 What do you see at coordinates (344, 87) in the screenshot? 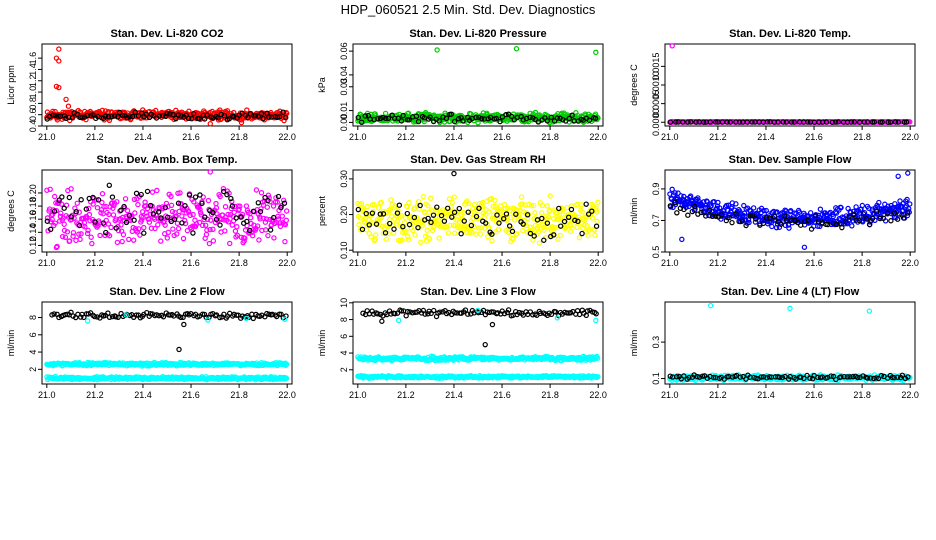
I see `y-tick-label: 0.03` at bounding box center [344, 87].